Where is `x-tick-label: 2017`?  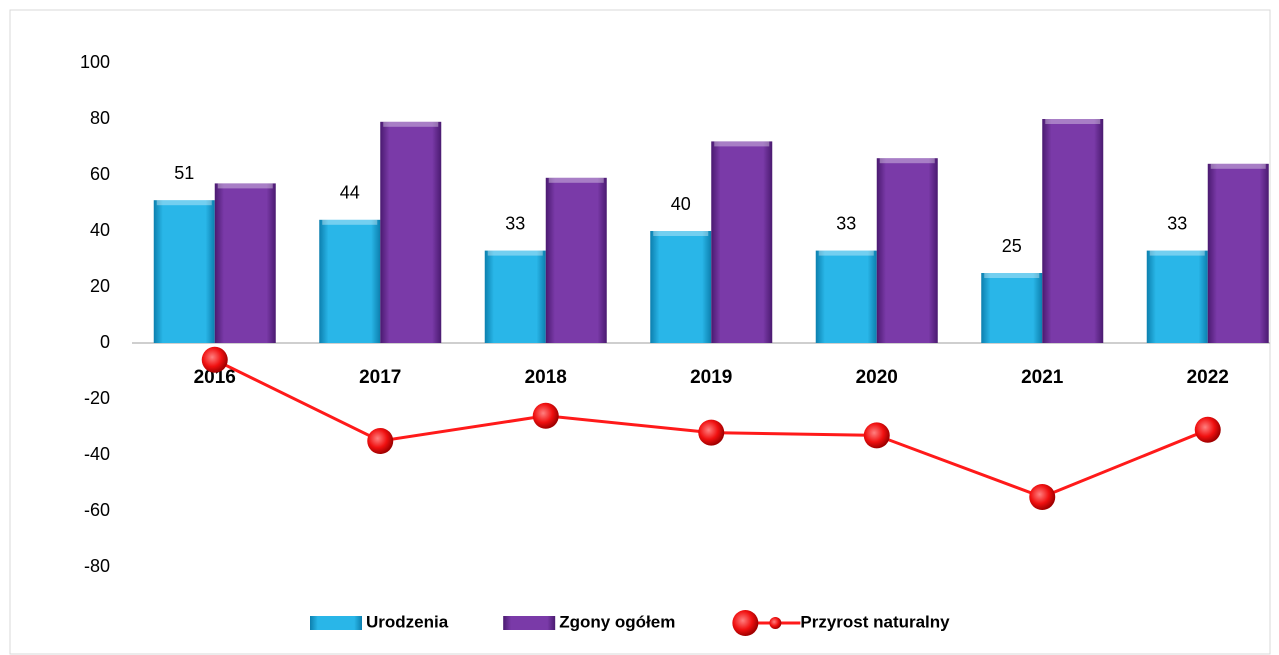 x-tick-label: 2017 is located at coordinates (380, 377).